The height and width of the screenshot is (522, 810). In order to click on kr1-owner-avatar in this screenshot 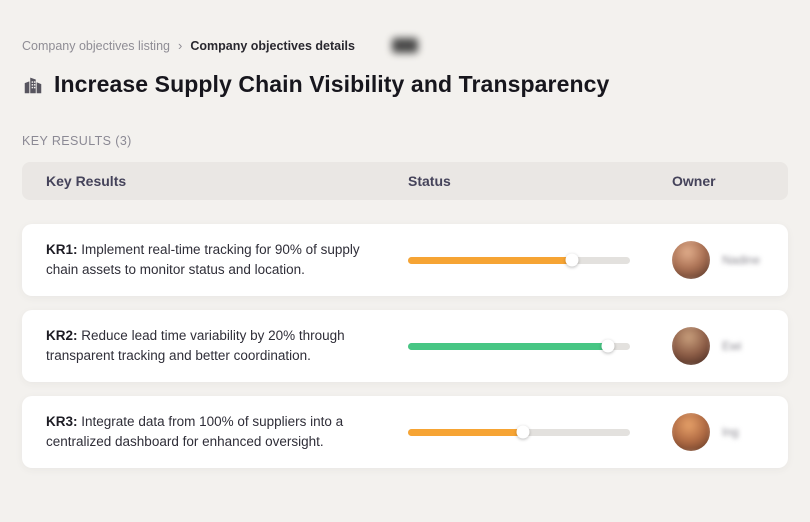, I will do `click(691, 260)`.